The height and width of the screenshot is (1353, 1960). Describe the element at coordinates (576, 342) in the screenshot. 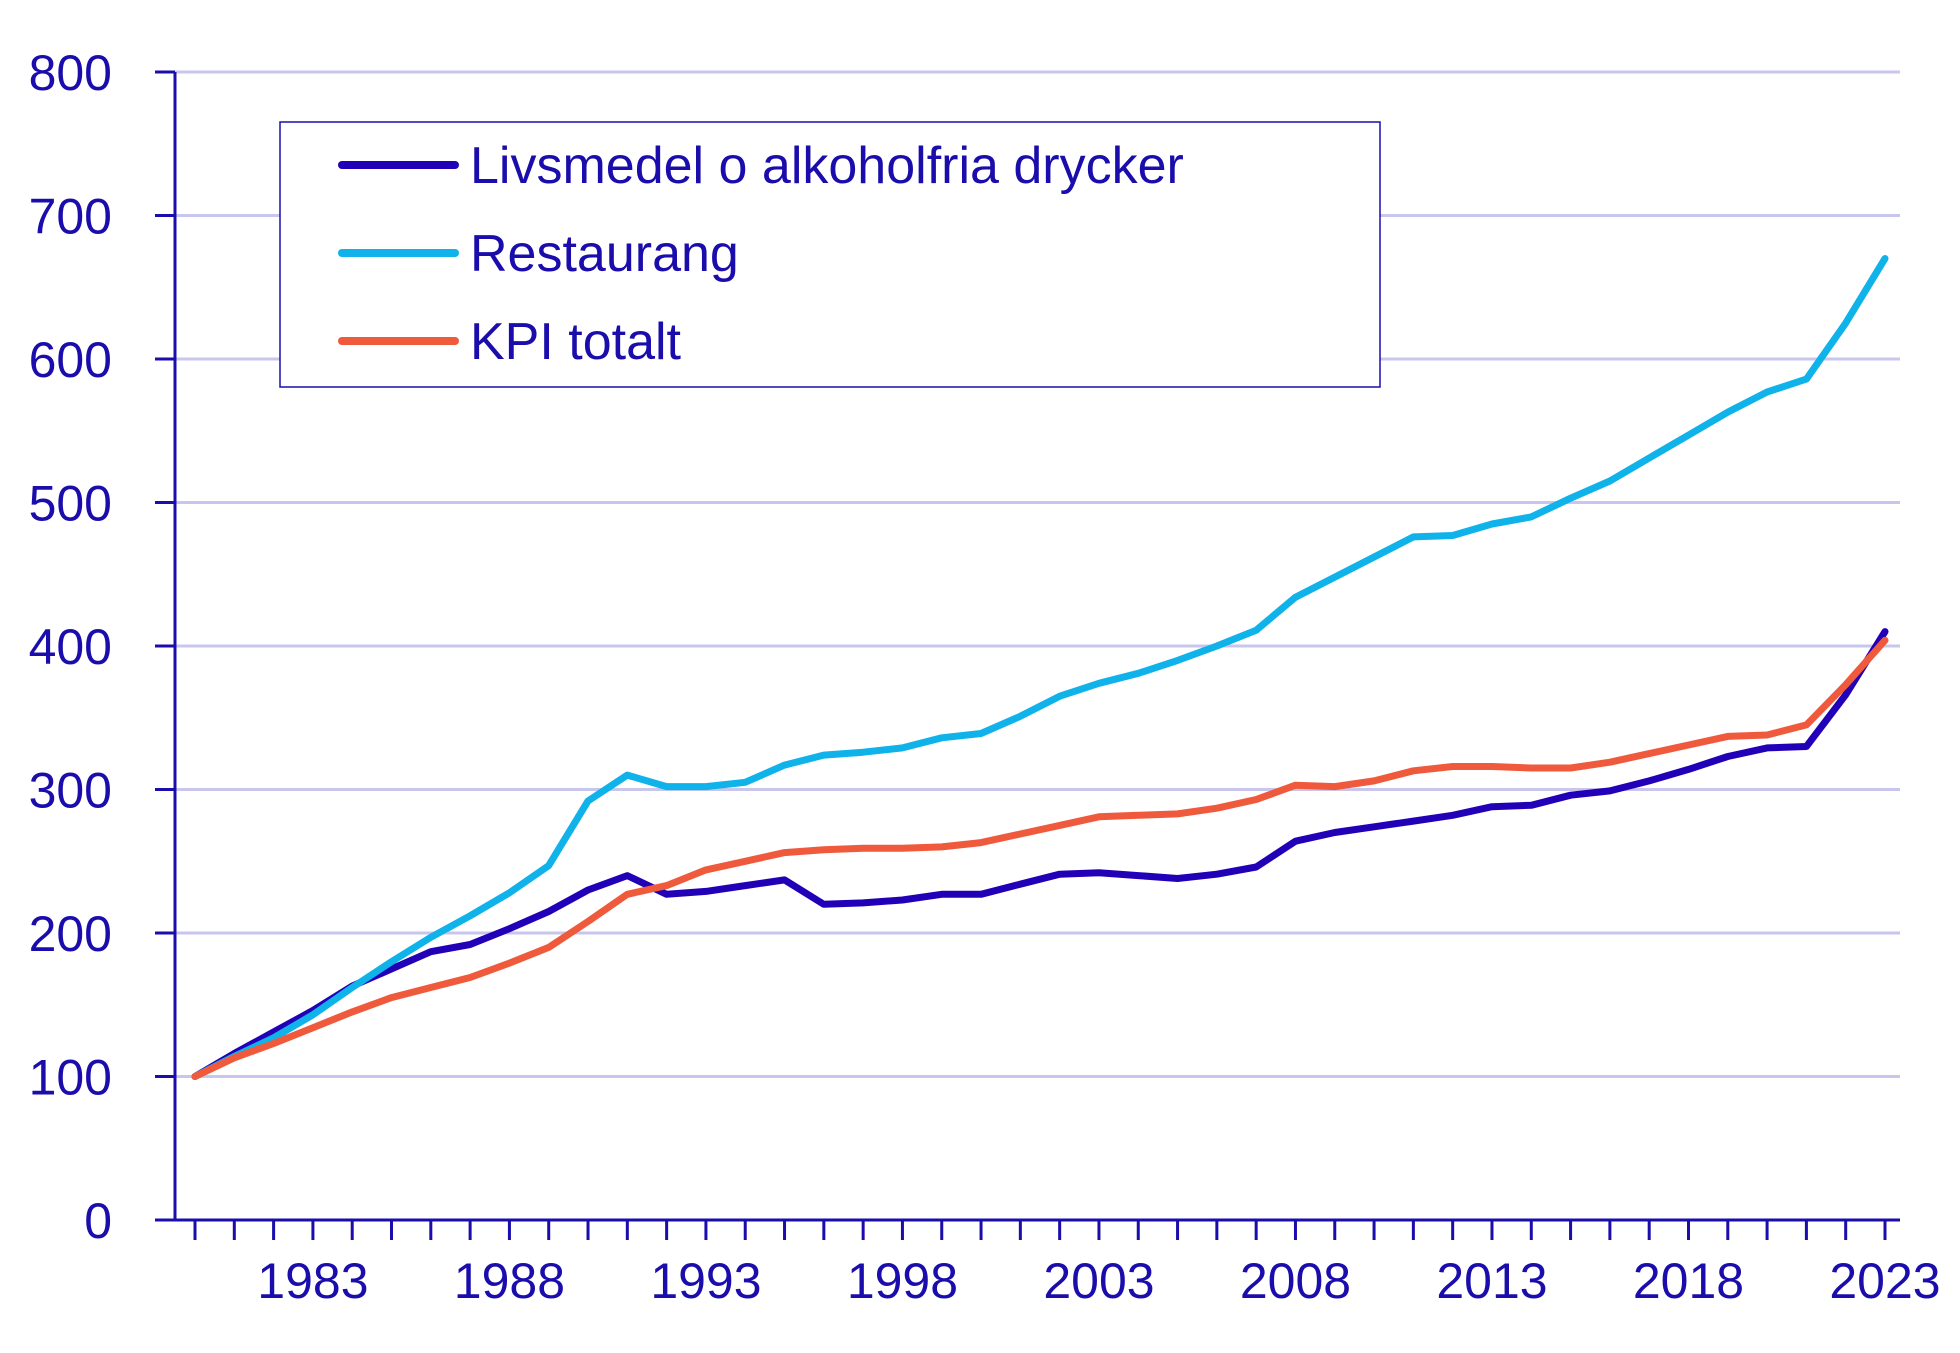

I see `legend-label: KPI totalt` at that location.